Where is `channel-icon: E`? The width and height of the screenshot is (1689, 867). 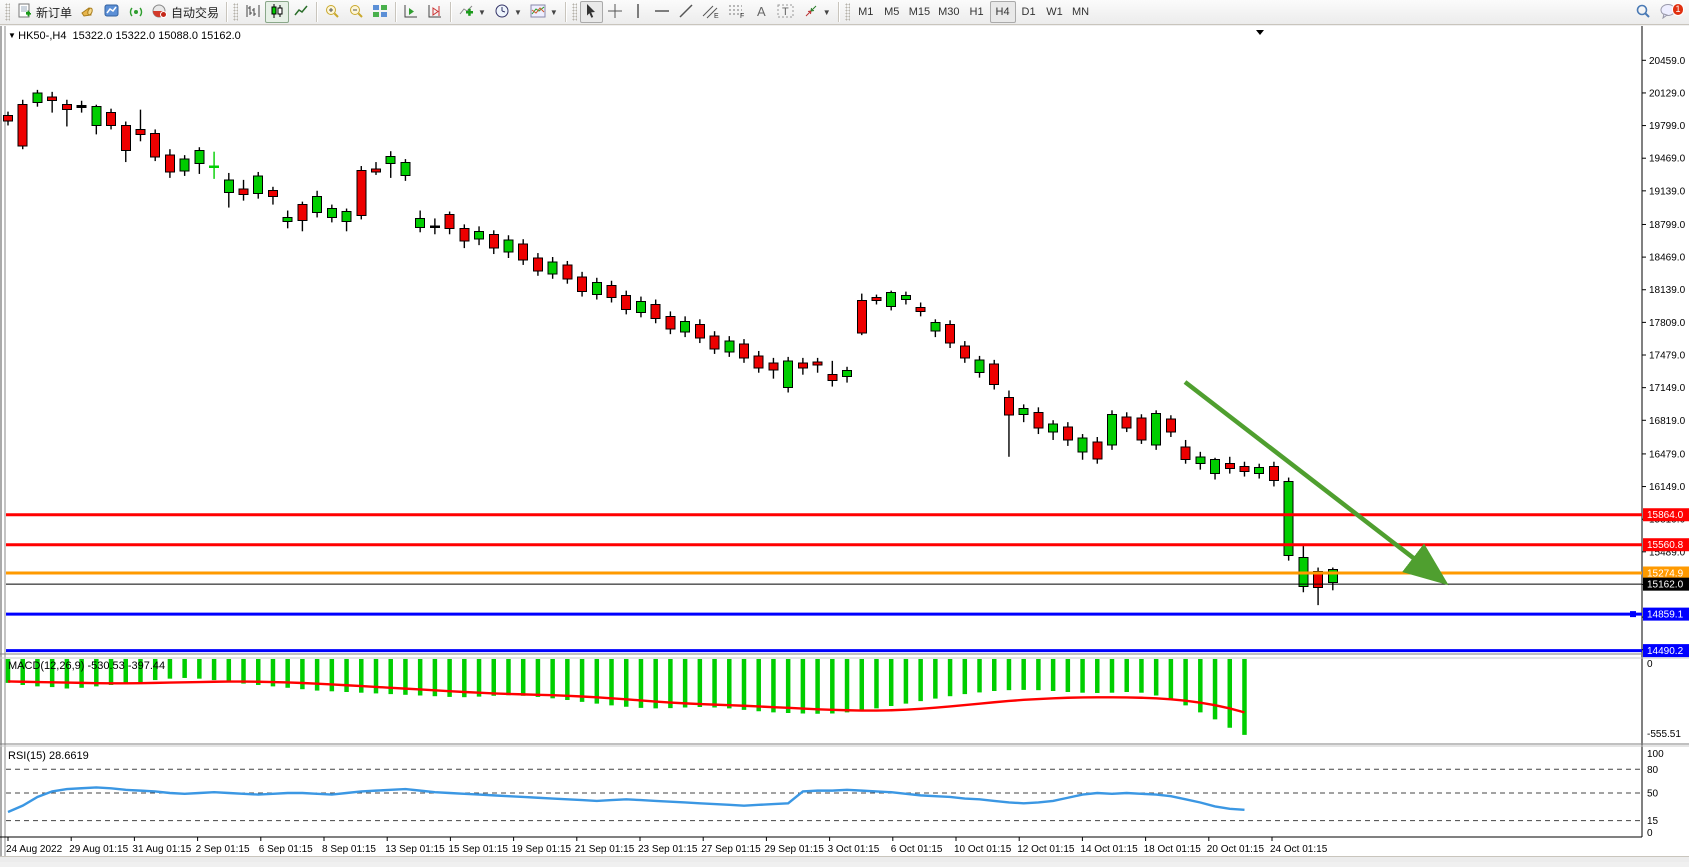
channel-icon: E is located at coordinates (711, 12).